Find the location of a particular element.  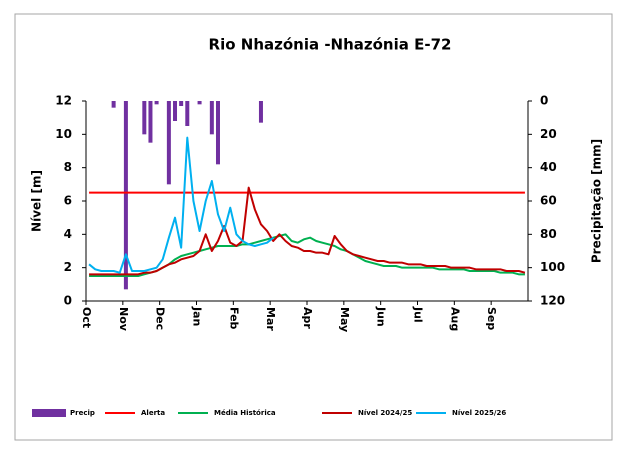

x-tick-label: Nov is located at coordinates (123, 319).